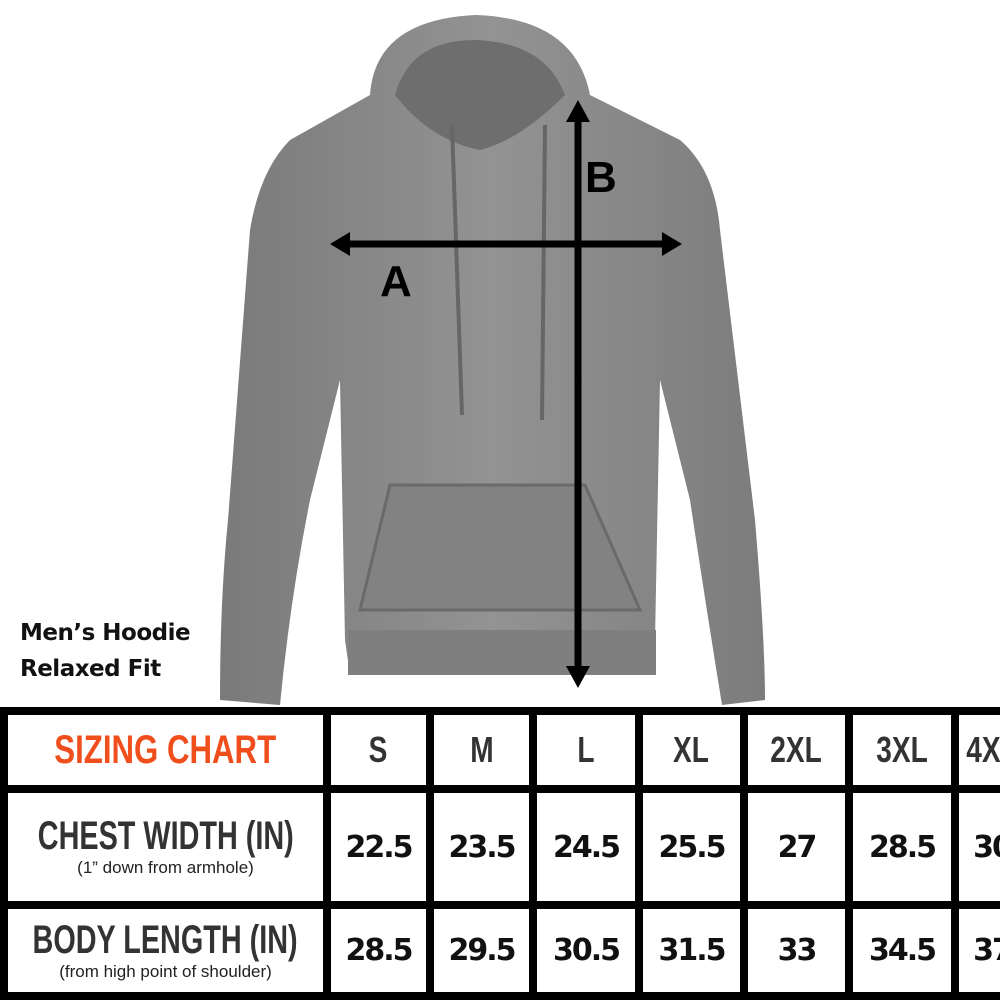 This screenshot has height=1000, width=1000. Describe the element at coordinates (500, 547) in the screenshot. I see `pocket` at that location.